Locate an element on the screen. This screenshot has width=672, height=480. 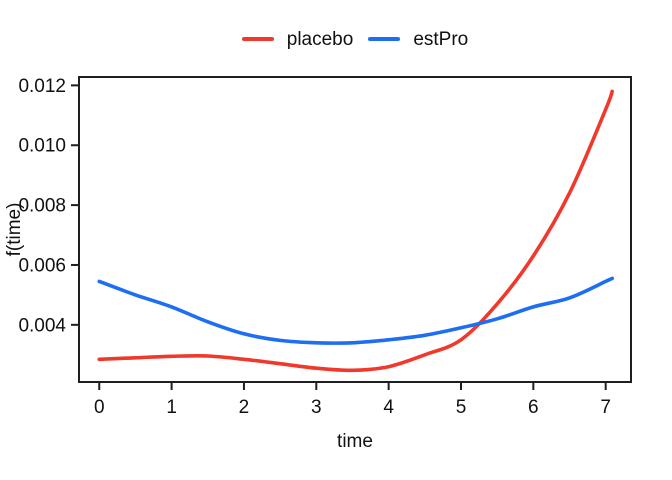
y-tick-label: 0.008 is located at coordinates (42, 206).